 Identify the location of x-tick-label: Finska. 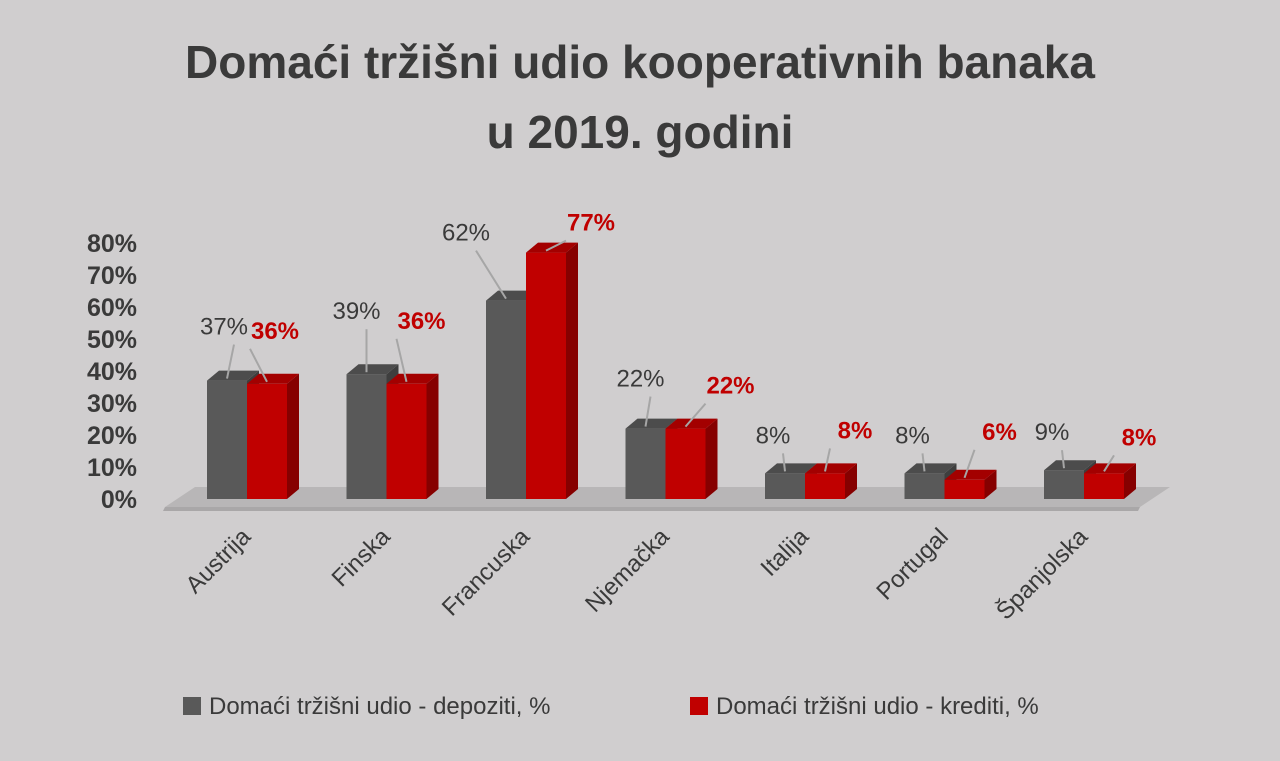
(362, 558).